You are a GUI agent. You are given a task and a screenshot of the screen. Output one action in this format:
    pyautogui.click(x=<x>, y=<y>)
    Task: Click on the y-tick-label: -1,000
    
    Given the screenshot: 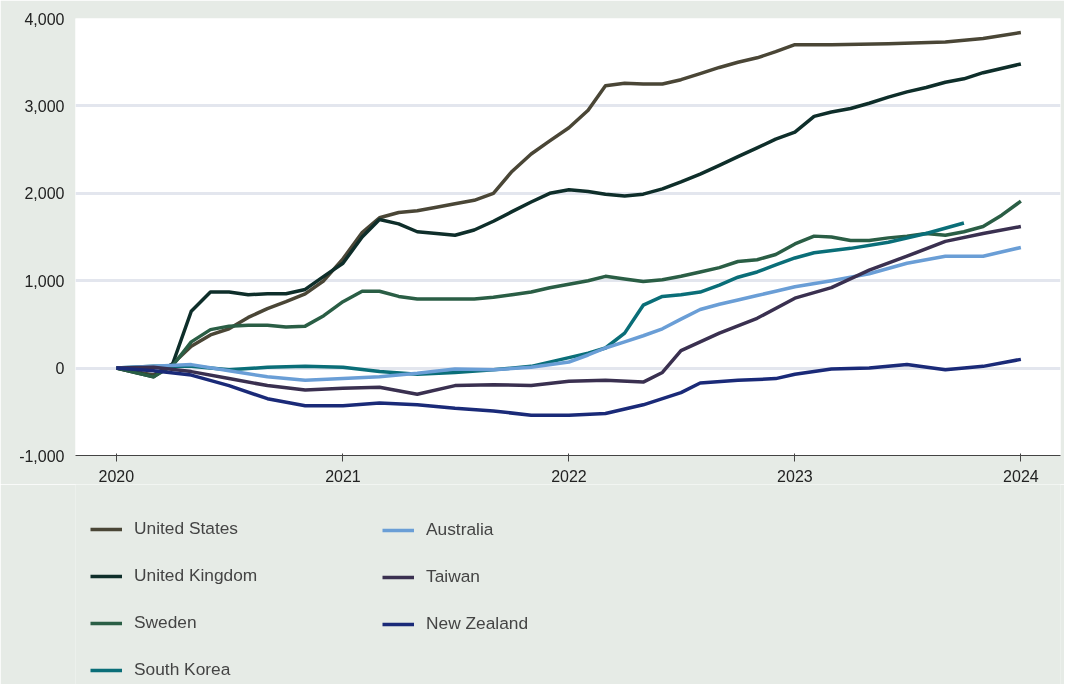 What is the action you would take?
    pyautogui.click(x=42, y=456)
    